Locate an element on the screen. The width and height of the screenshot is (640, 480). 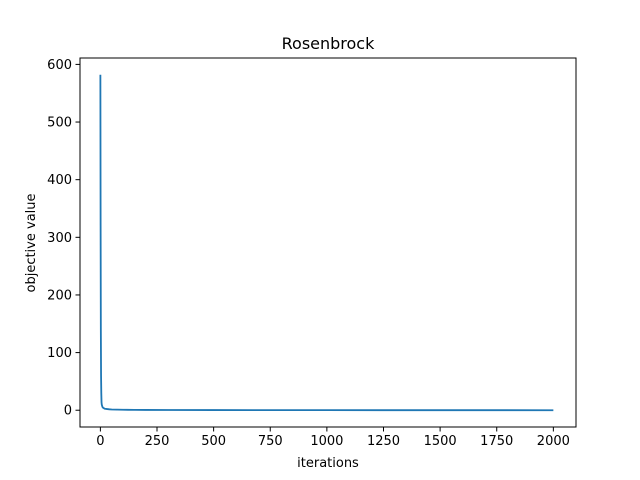
y-tick-label: 600 is located at coordinates (59, 65).